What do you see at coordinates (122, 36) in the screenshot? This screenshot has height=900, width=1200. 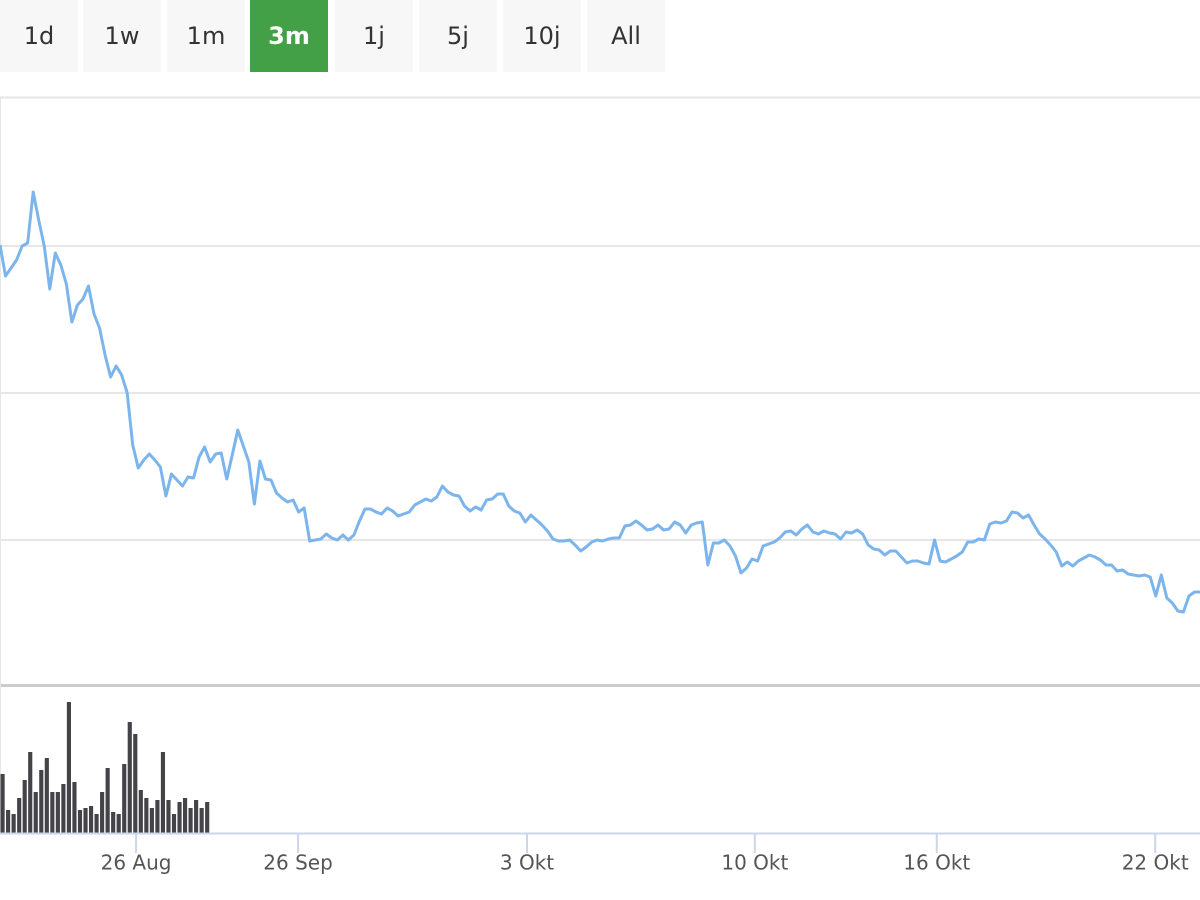 I see `range-button: 1w` at bounding box center [122, 36].